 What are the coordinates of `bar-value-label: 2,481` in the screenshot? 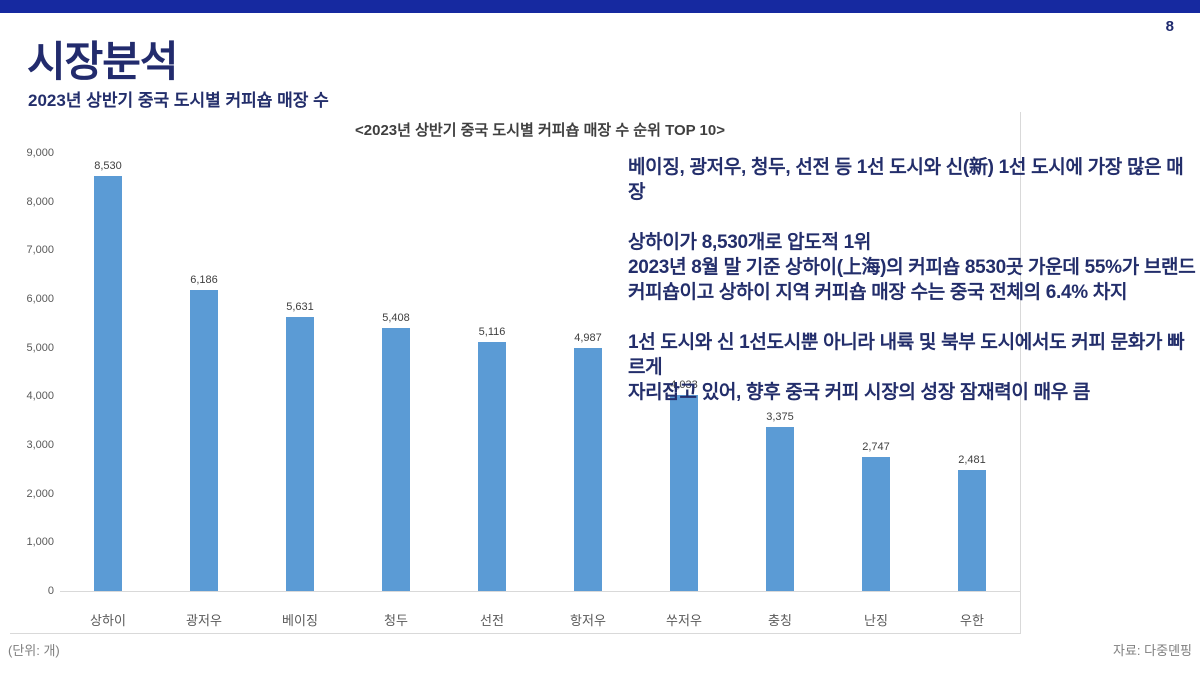 It's located at (972, 460).